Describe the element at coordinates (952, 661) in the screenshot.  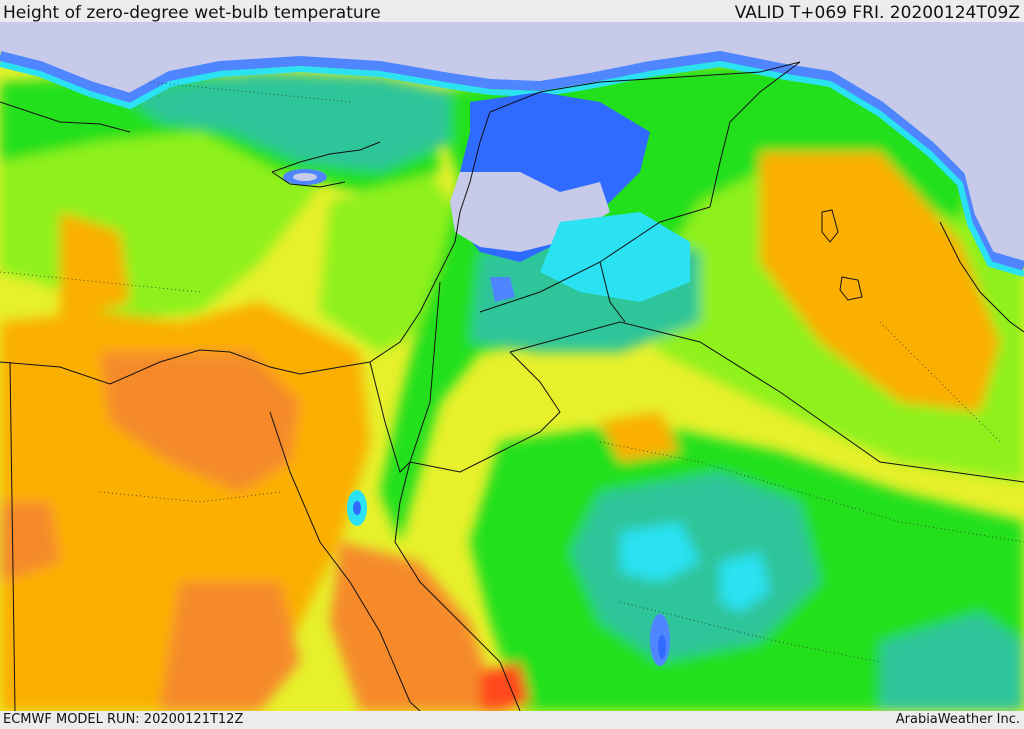
I see `field-teal-yemen` at that location.